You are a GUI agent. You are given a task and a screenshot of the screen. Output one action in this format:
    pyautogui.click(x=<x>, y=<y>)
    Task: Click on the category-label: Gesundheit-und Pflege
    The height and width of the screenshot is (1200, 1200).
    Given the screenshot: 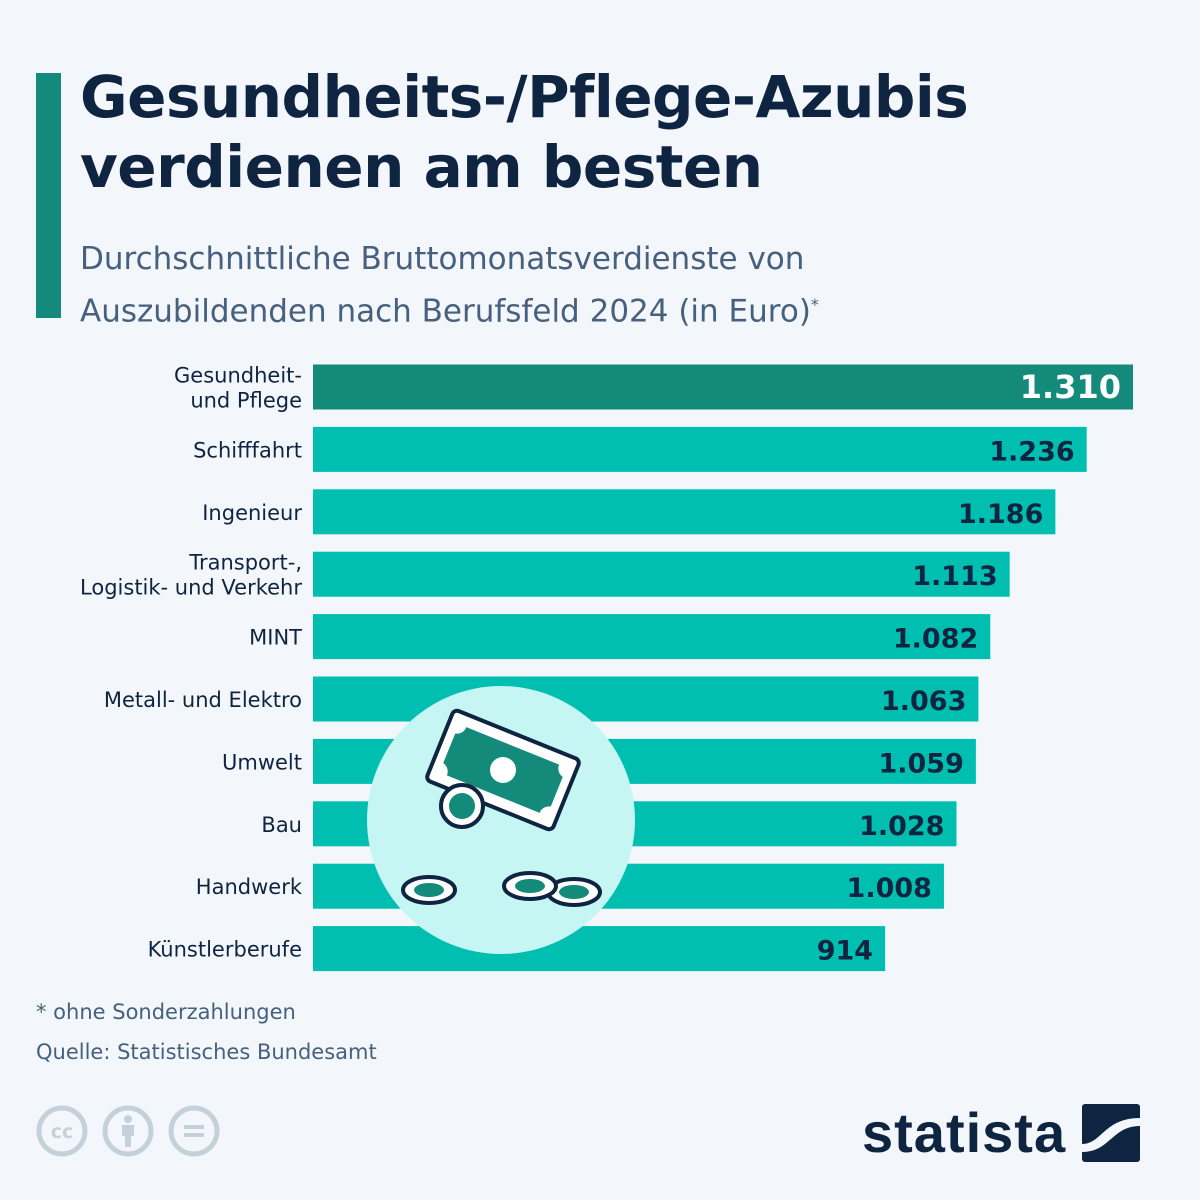 What is the action you would take?
    pyautogui.click(x=238, y=388)
    